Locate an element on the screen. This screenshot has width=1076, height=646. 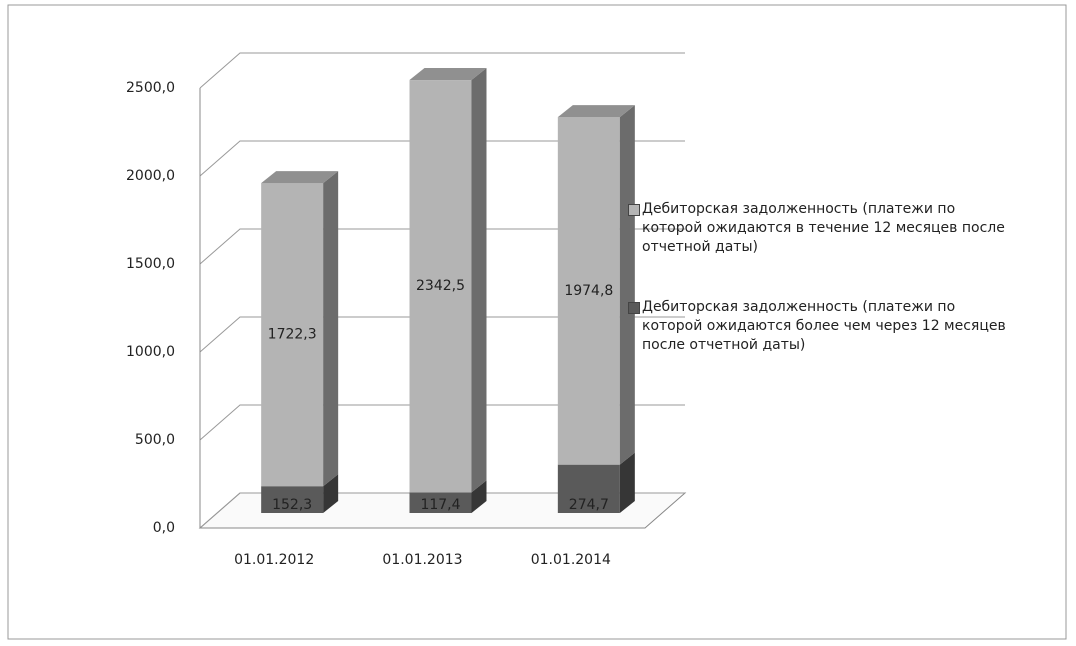
y-tick-label: 2000,0 is located at coordinates (150, 176).